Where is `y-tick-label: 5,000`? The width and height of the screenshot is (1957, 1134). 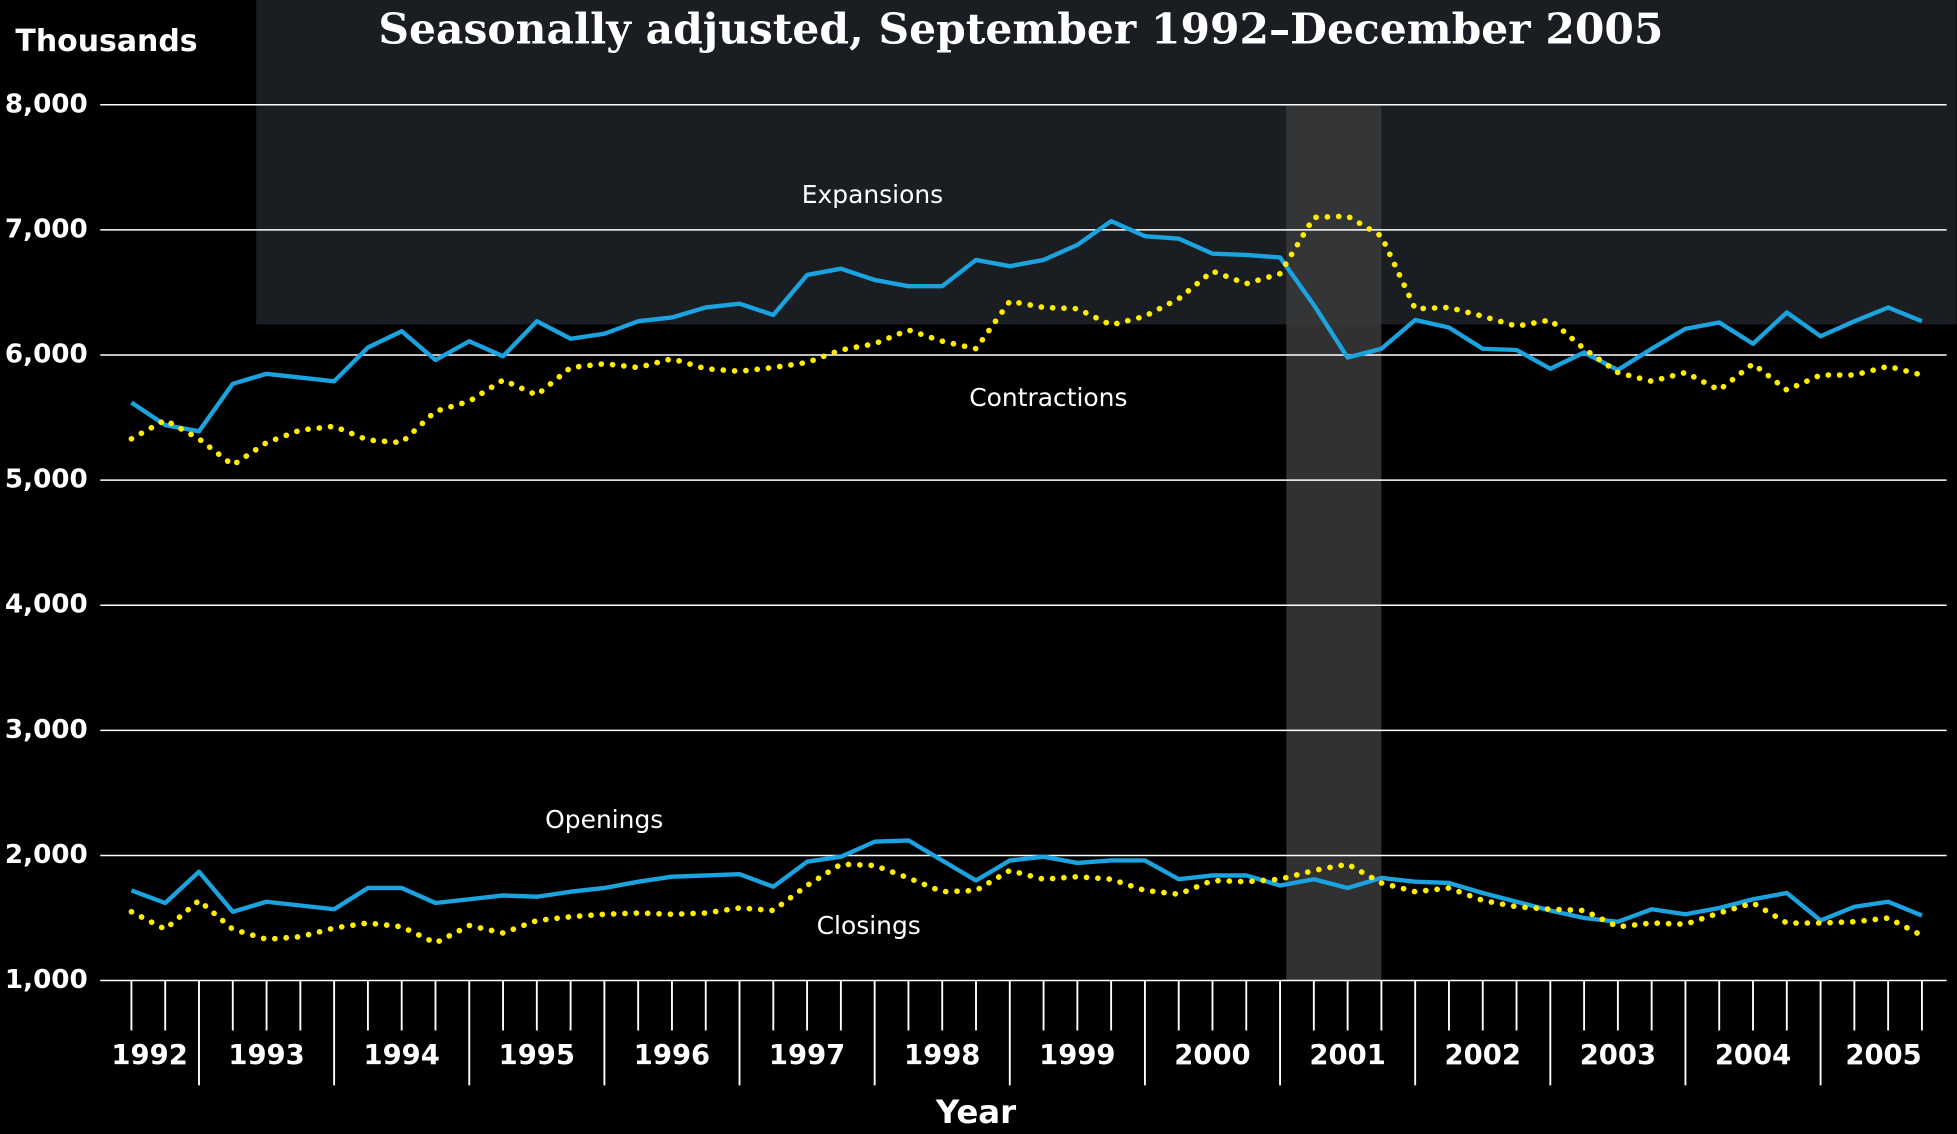
y-tick-label: 5,000 is located at coordinates (46, 480).